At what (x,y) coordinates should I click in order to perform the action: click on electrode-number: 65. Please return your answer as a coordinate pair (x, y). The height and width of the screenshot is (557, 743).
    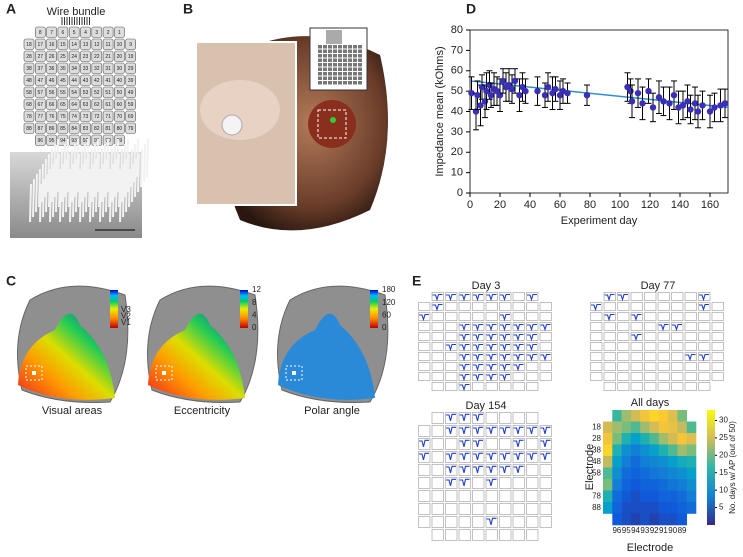
    Looking at the image, I should click on (63, 105).